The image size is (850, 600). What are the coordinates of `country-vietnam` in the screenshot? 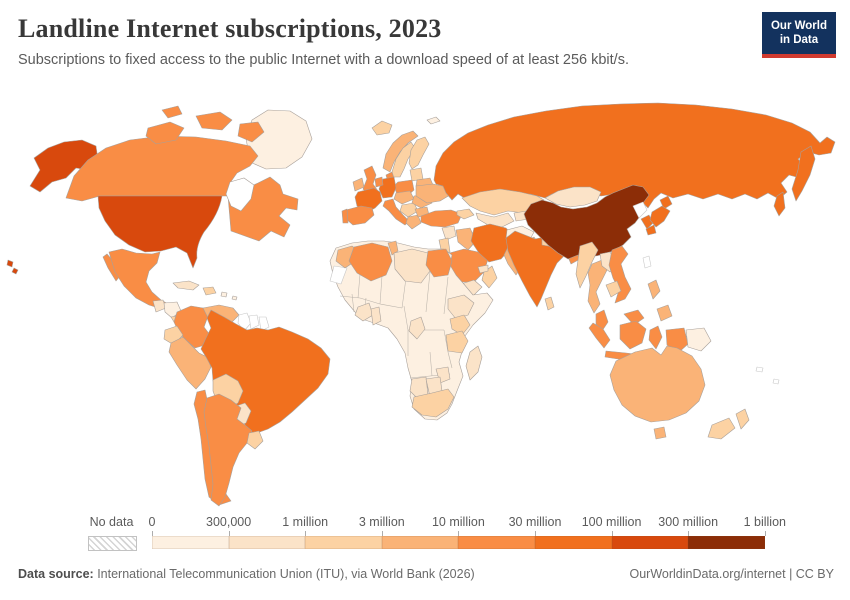 It's located at (620, 274).